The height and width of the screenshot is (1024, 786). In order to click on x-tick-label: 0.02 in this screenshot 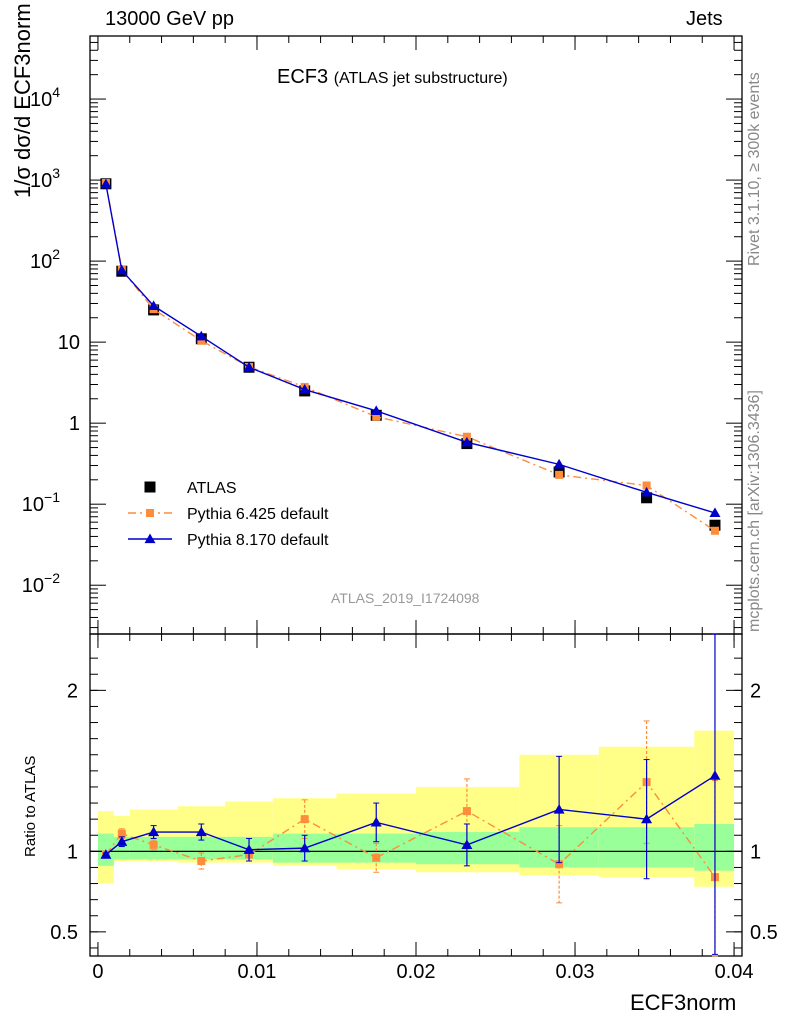, I will do `click(416, 972)`.